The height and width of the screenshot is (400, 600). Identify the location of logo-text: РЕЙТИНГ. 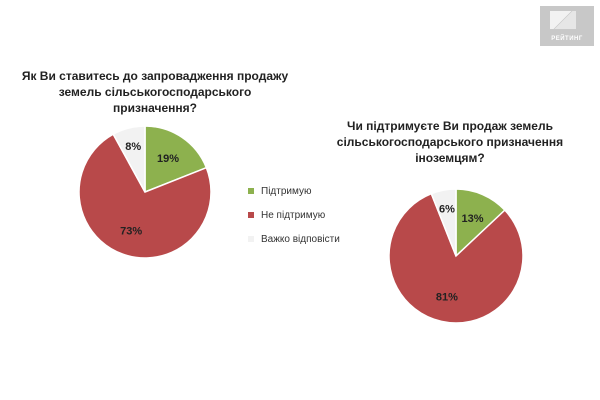
(567, 39).